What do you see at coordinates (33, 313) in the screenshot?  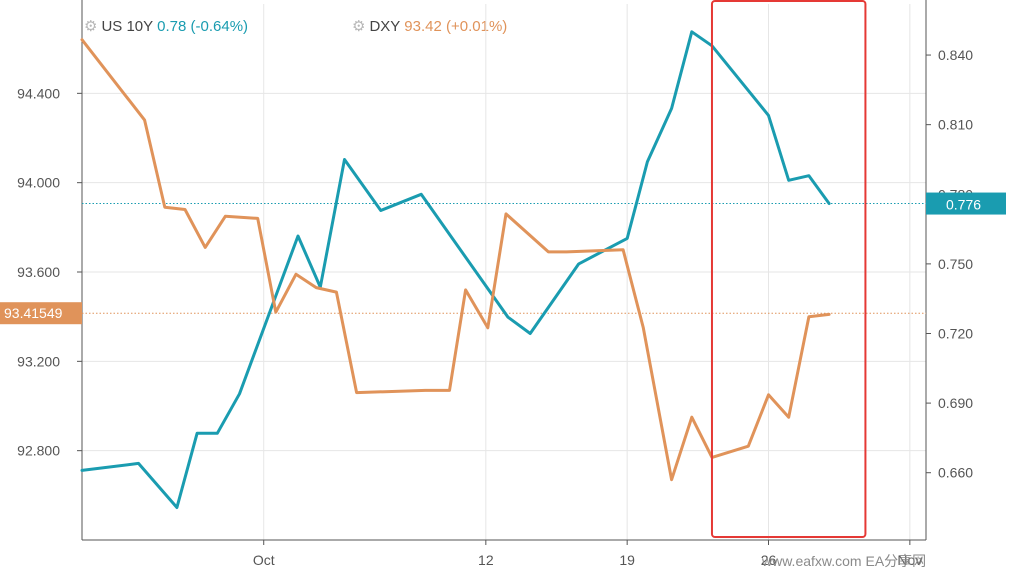 I see `dxy-value-flag-text: 93.41549` at bounding box center [33, 313].